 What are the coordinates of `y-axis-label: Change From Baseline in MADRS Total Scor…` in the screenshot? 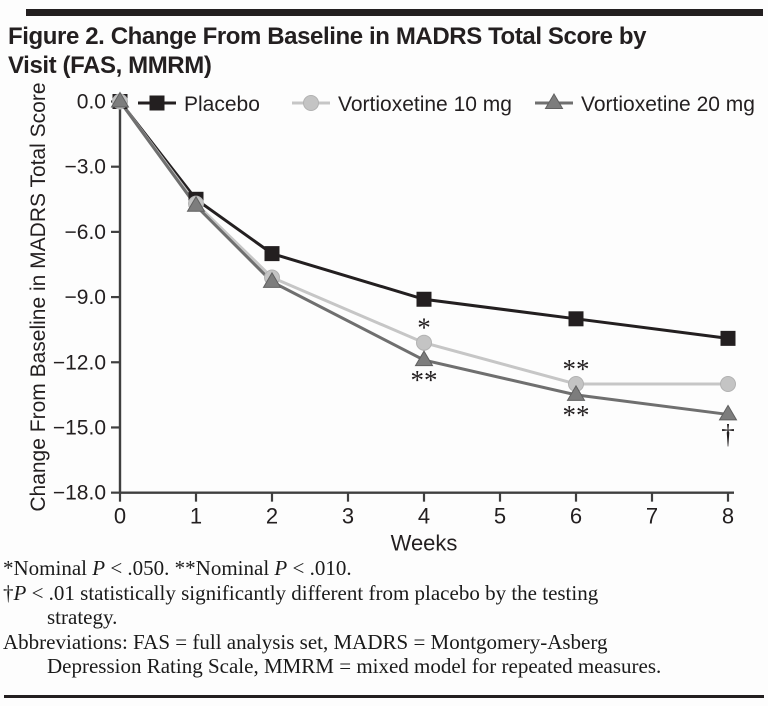 It's located at (38, 297).